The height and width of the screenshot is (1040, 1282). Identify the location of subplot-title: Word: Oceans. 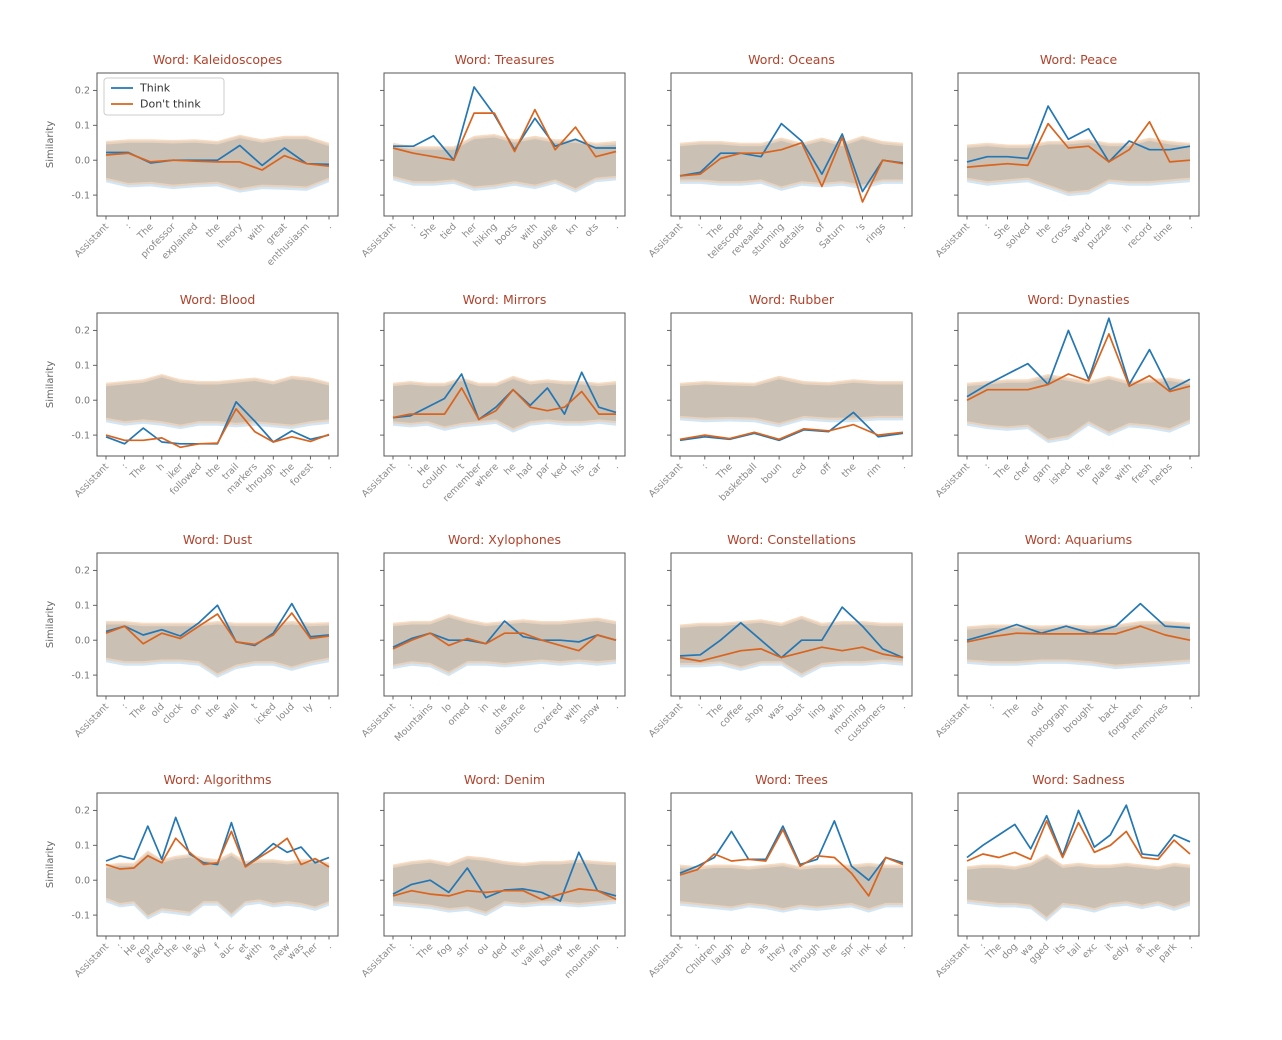
(791, 59).